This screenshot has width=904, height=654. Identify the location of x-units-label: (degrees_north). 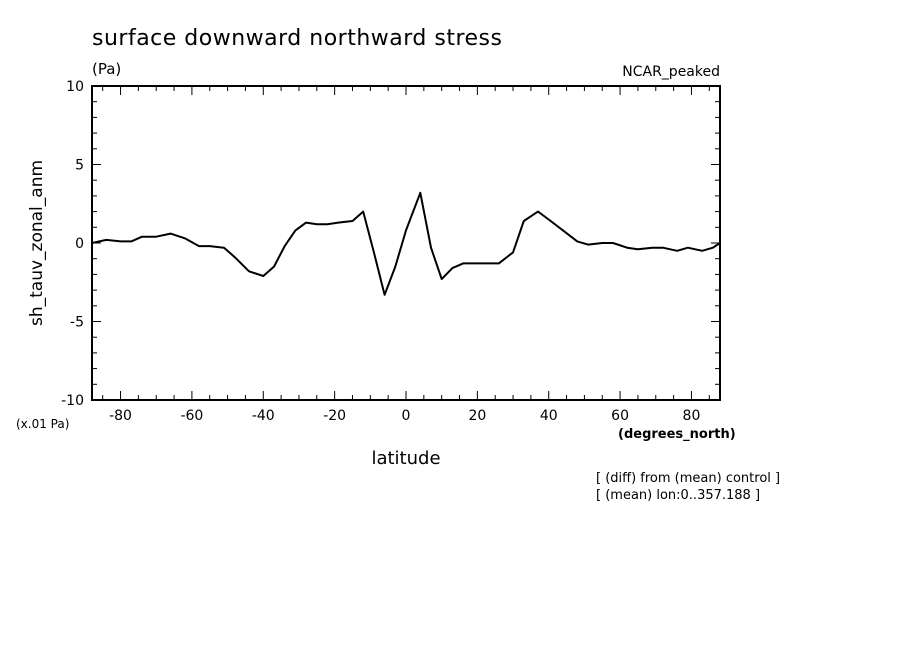
(677, 434).